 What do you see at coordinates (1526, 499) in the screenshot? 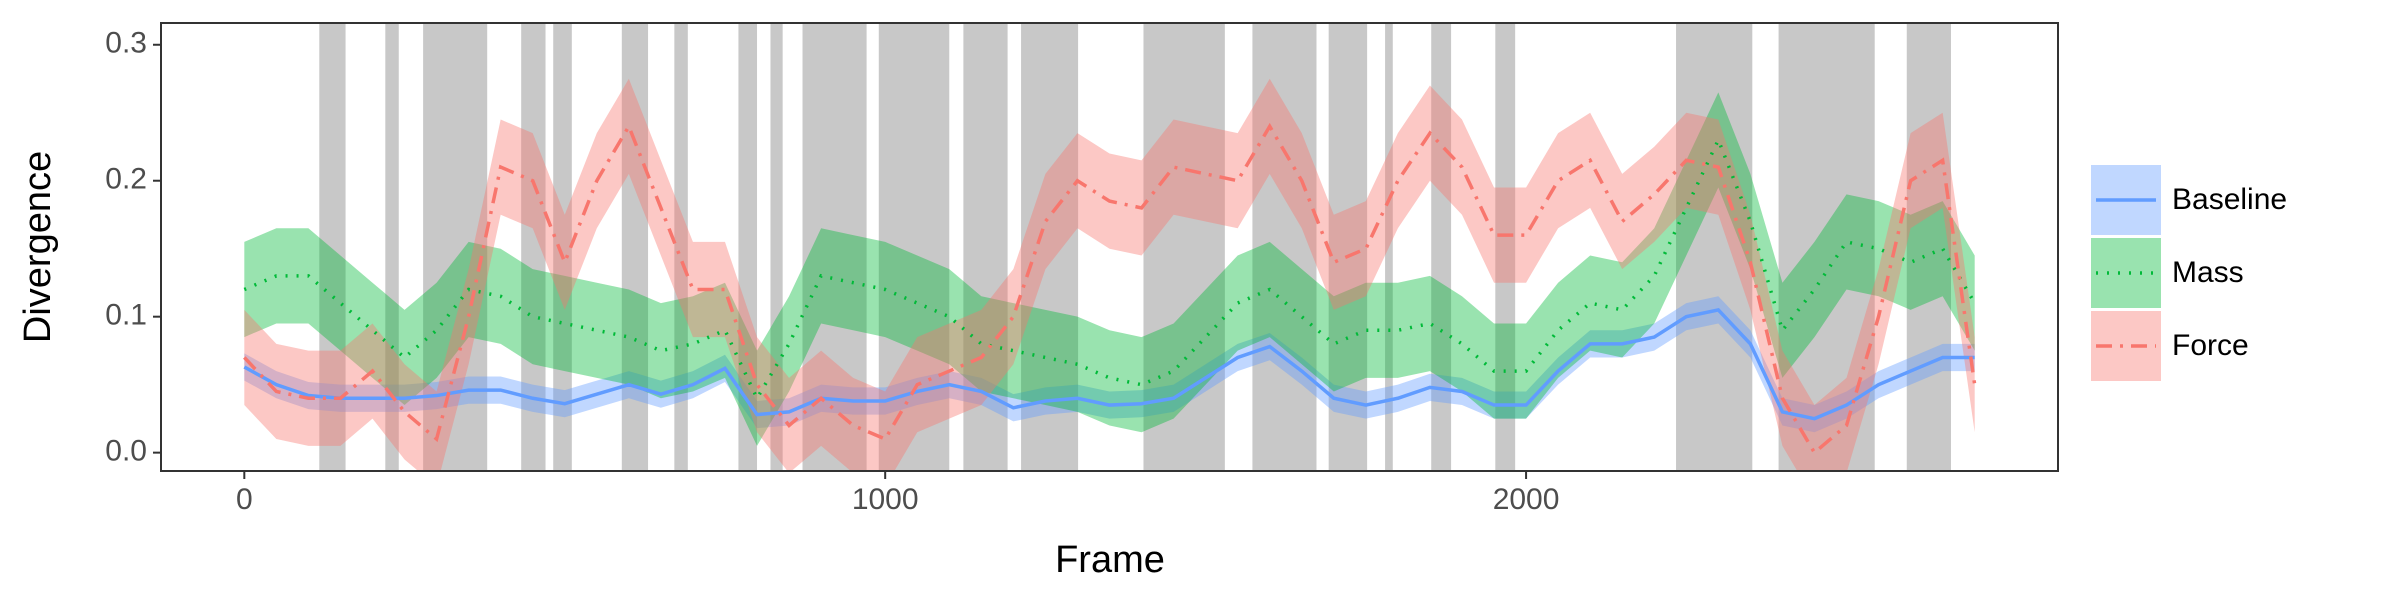
I see `x-tick-label: 2000` at bounding box center [1526, 499].